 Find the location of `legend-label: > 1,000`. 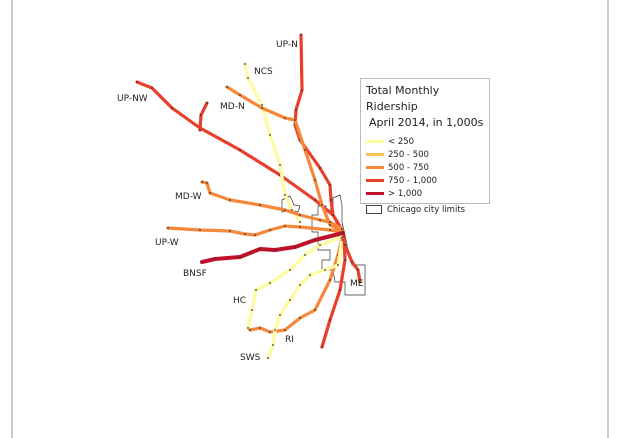

legend-label: > 1,000 is located at coordinates (405, 193).